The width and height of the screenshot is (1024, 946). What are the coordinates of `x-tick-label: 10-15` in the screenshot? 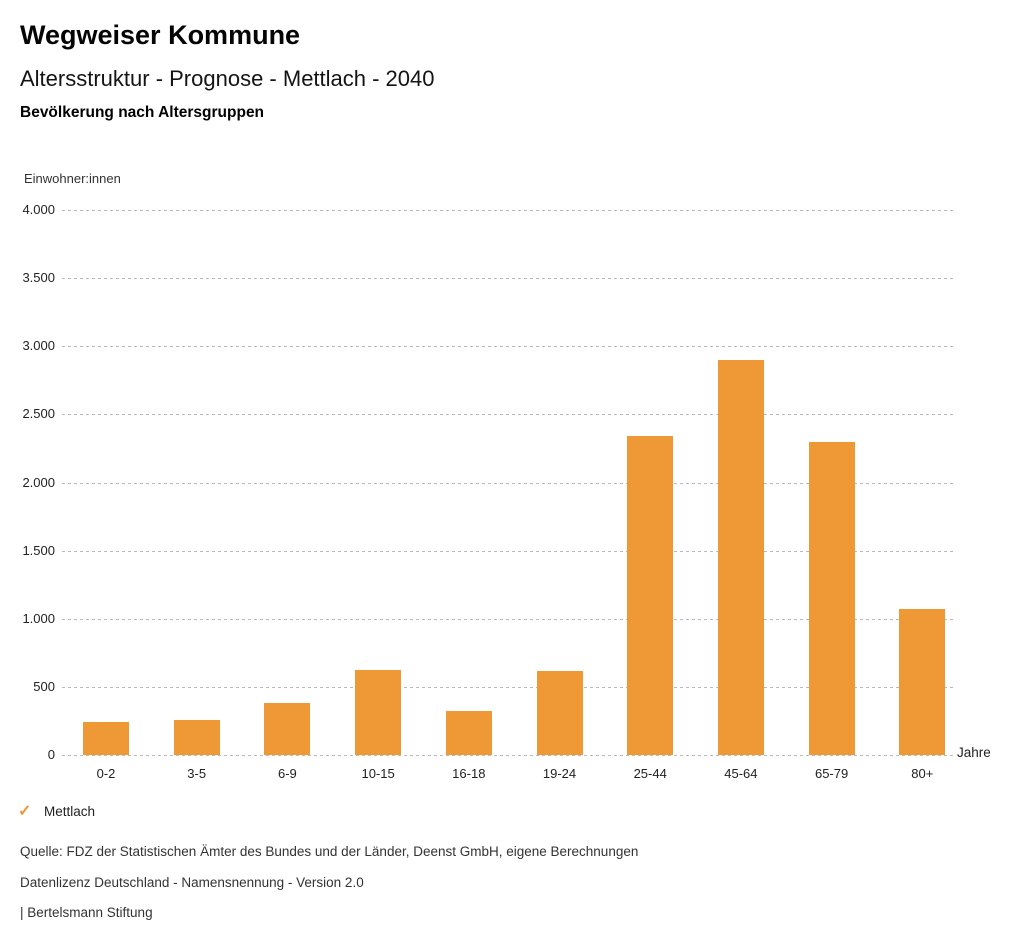 It's located at (378, 773).